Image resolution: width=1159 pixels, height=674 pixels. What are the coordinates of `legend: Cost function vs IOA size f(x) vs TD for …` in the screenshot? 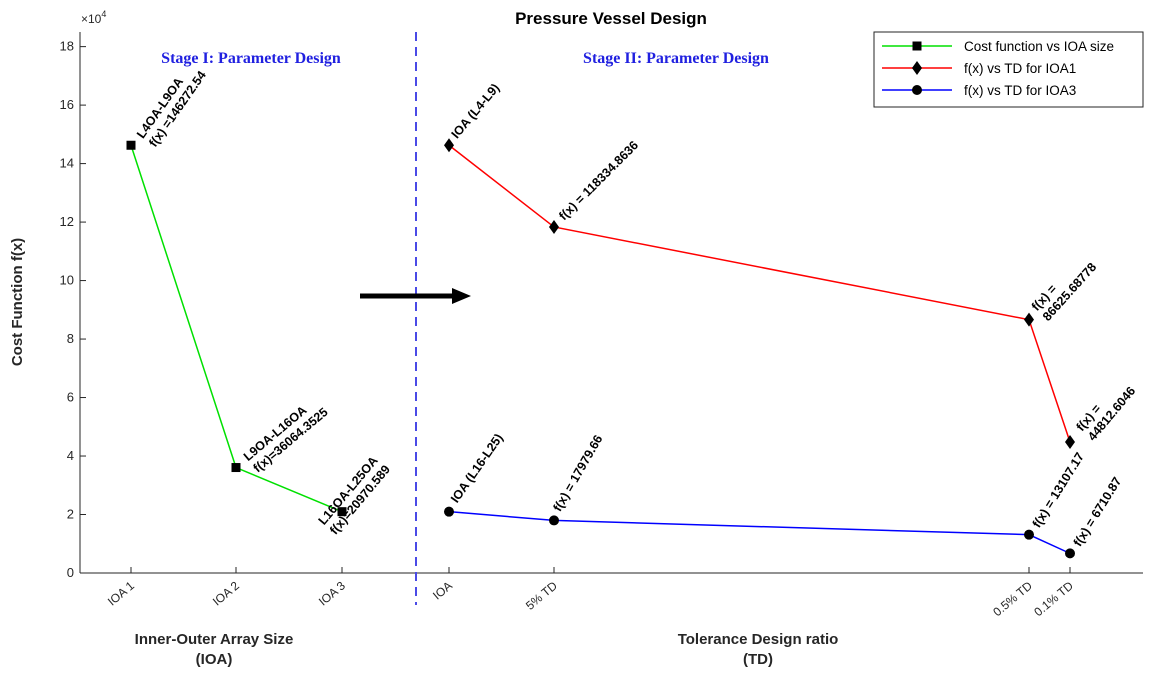 It's located at (1008, 69).